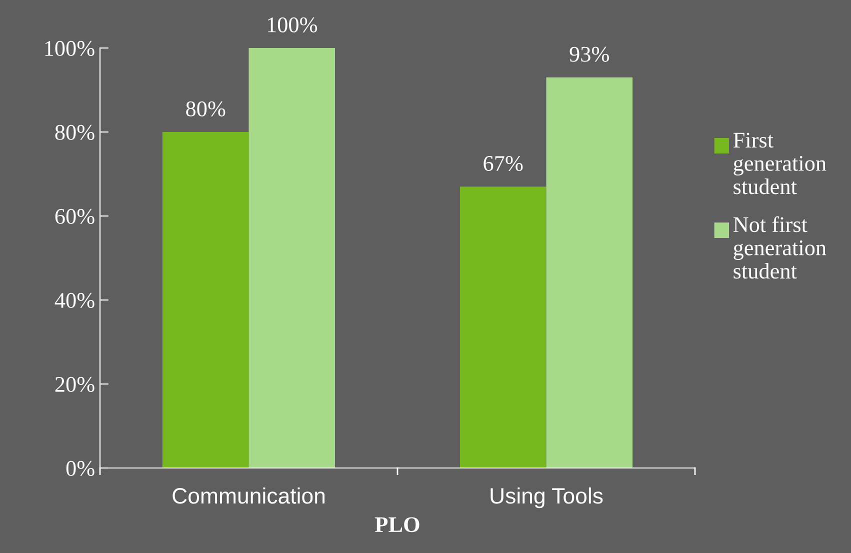 The width and height of the screenshot is (851, 553). Describe the element at coordinates (69, 48) in the screenshot. I see `y-tick-label: 100%` at that location.